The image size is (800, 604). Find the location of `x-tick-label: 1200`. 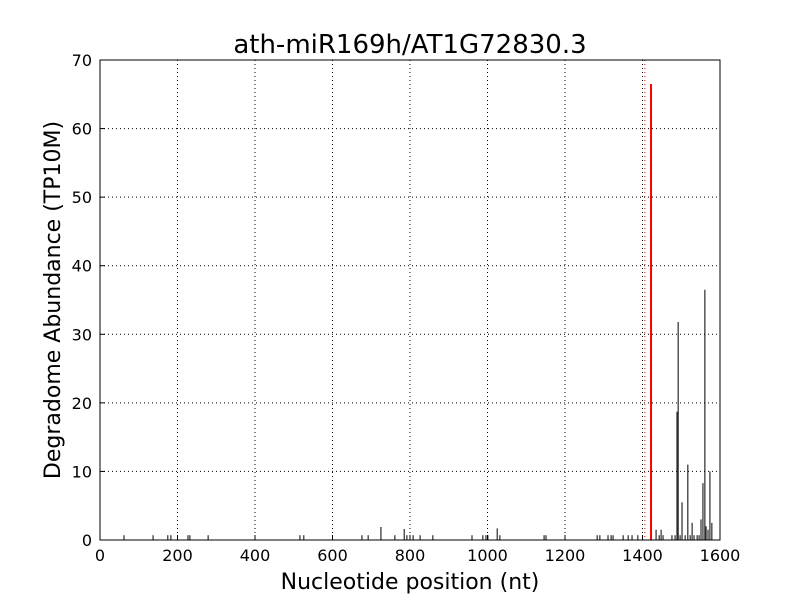

x-tick-label: 1200 is located at coordinates (565, 555).